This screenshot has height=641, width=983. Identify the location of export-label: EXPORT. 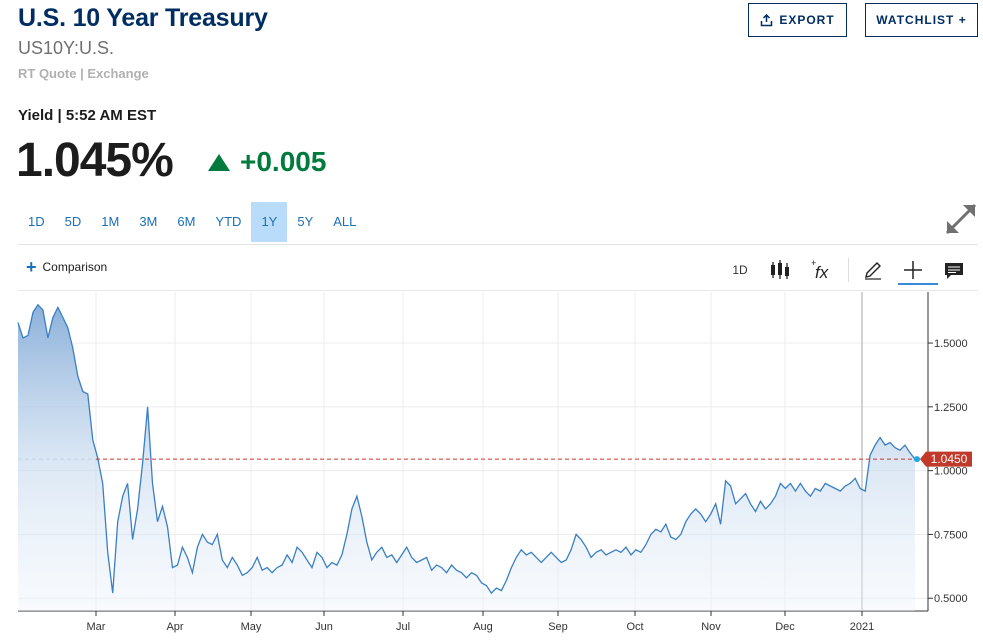
(807, 20).